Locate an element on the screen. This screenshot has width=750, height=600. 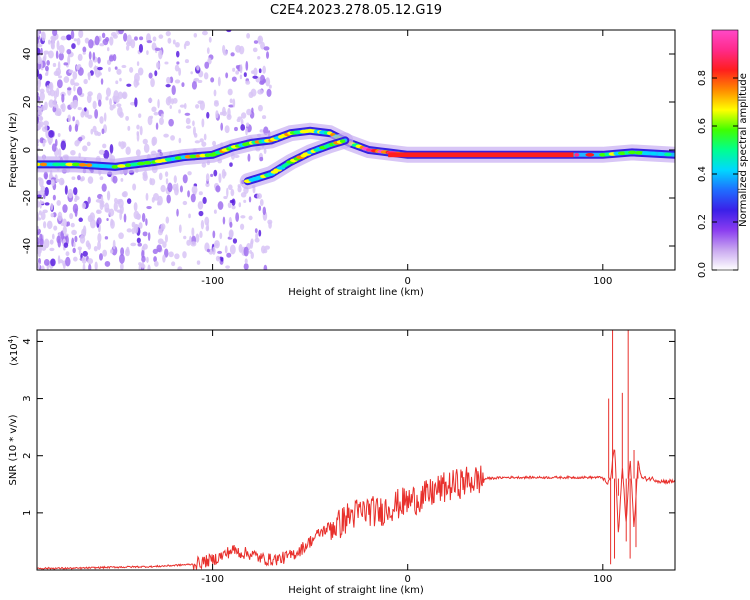
x-tick-label: -100 is located at coordinates (212, 281).